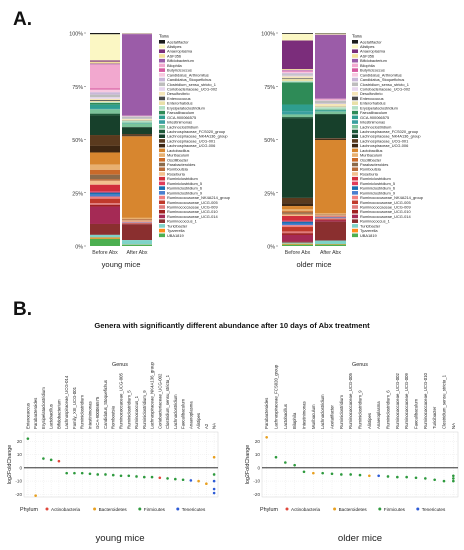  I want to click on legend-label: Lachnospiraceae_FCS020_group, so click(196, 131).